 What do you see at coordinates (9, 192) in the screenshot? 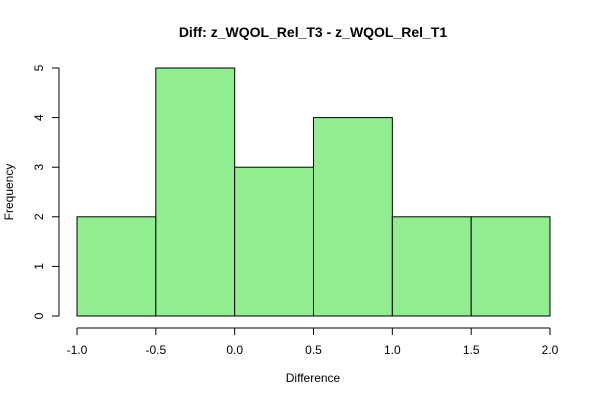
I see `y-axis-label: Frequency` at bounding box center [9, 192].